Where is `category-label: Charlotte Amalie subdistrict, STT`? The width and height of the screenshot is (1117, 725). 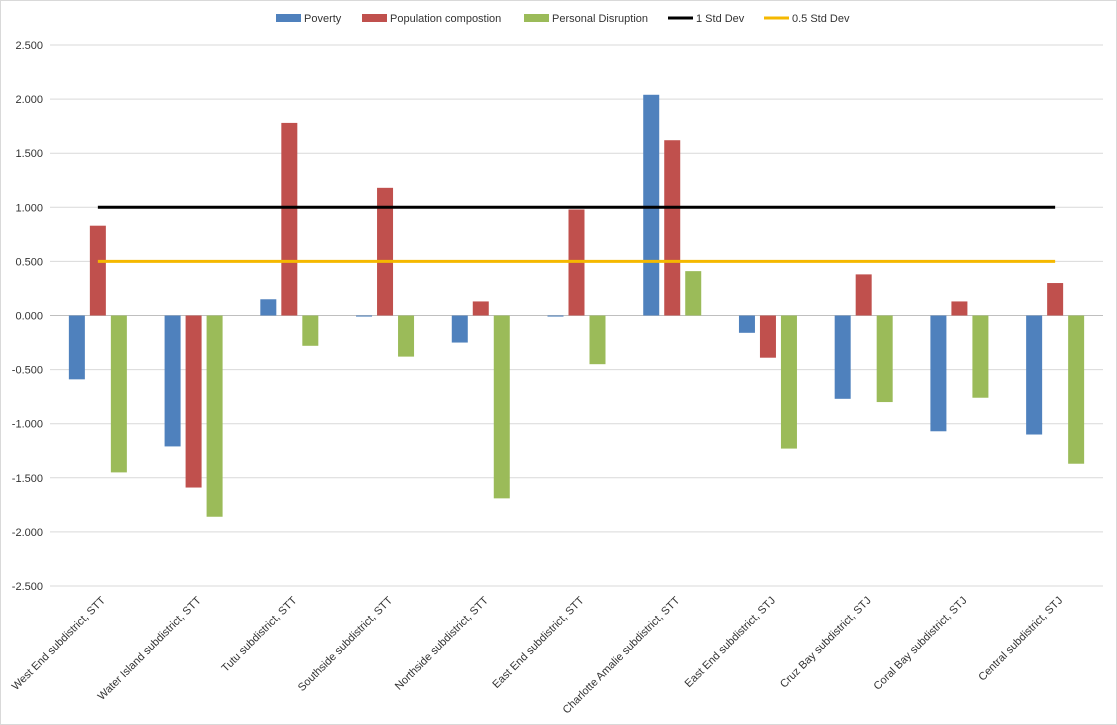
category-label: Charlotte Amalie subdistrict, STT is located at coordinates (622, 655).